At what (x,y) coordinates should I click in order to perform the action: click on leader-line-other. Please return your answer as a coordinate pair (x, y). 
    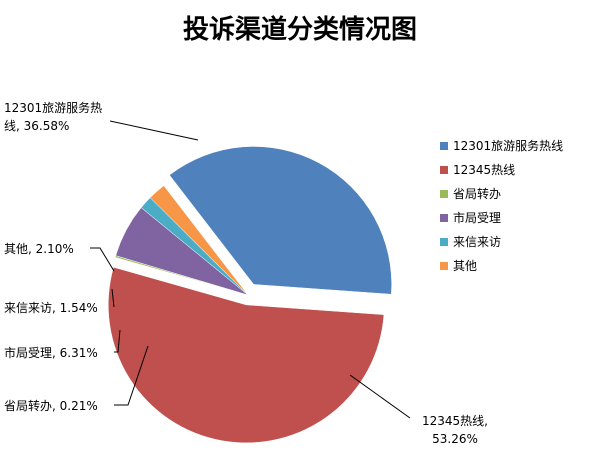
    Looking at the image, I should click on (102, 259).